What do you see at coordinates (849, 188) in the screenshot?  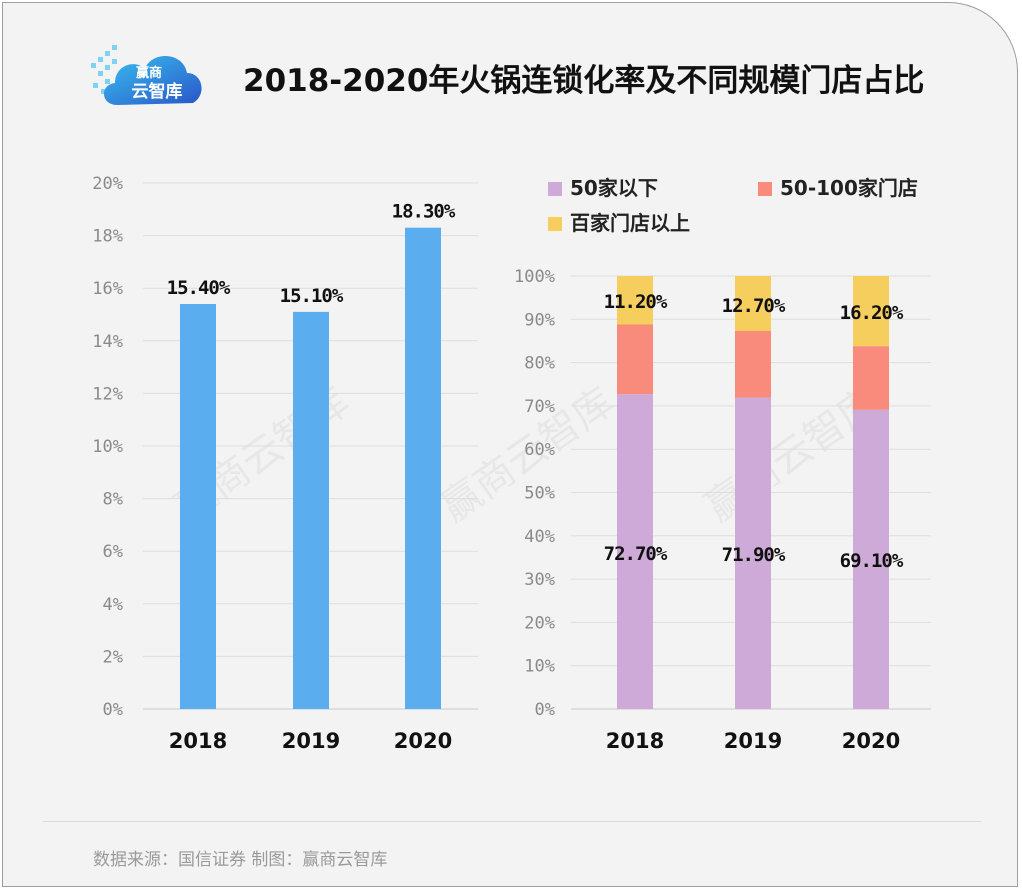 I see `legend-label: 50-100家门店` at bounding box center [849, 188].